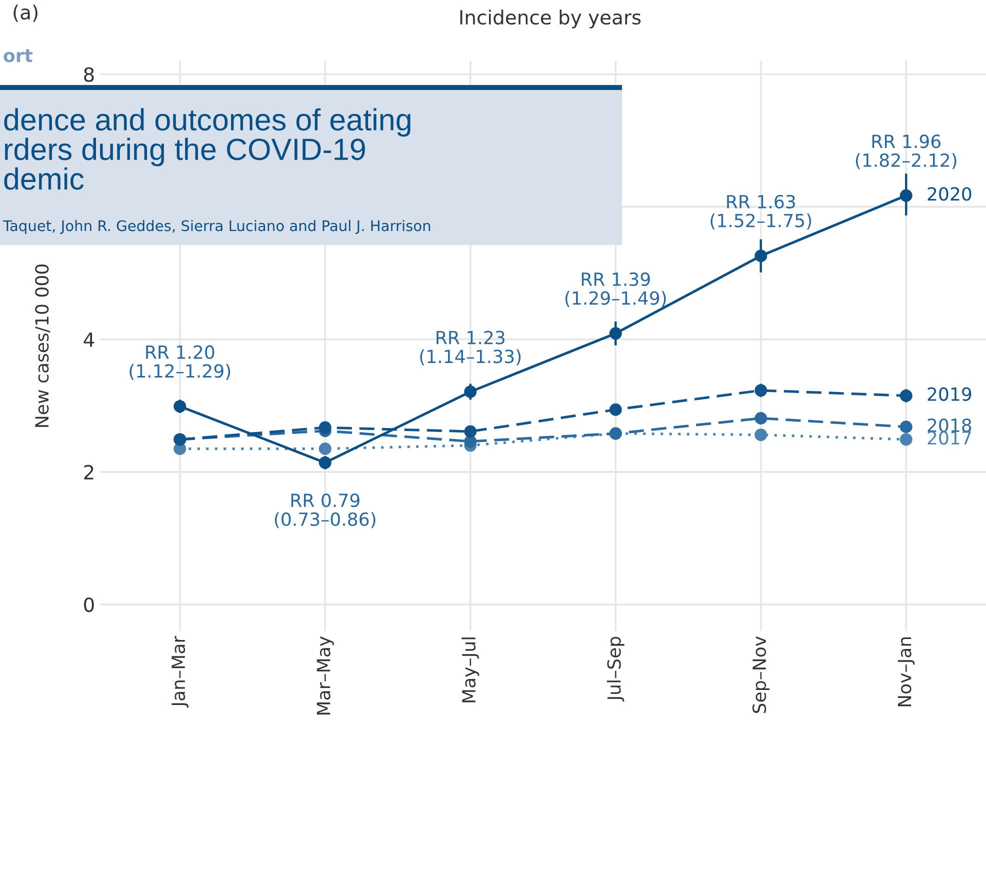  I want to click on text: (a), so click(26, 13).